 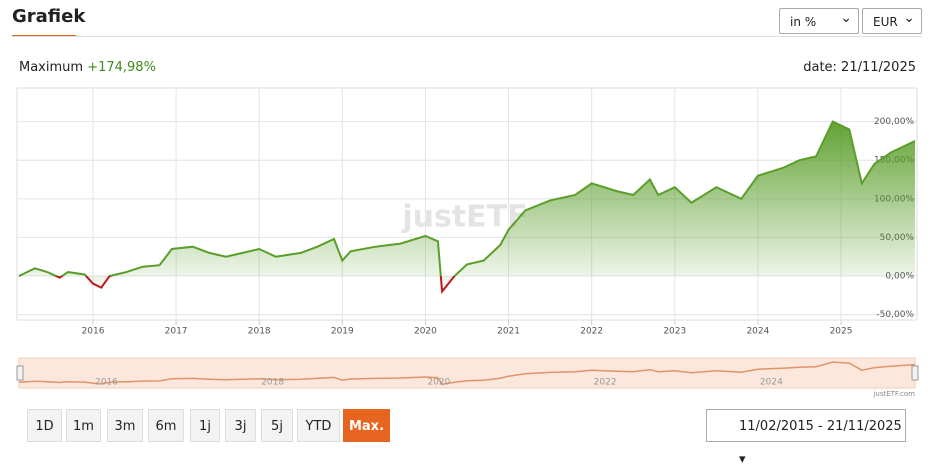 What do you see at coordinates (121, 67) in the screenshot?
I see `summary-value: +174,98%` at bounding box center [121, 67].